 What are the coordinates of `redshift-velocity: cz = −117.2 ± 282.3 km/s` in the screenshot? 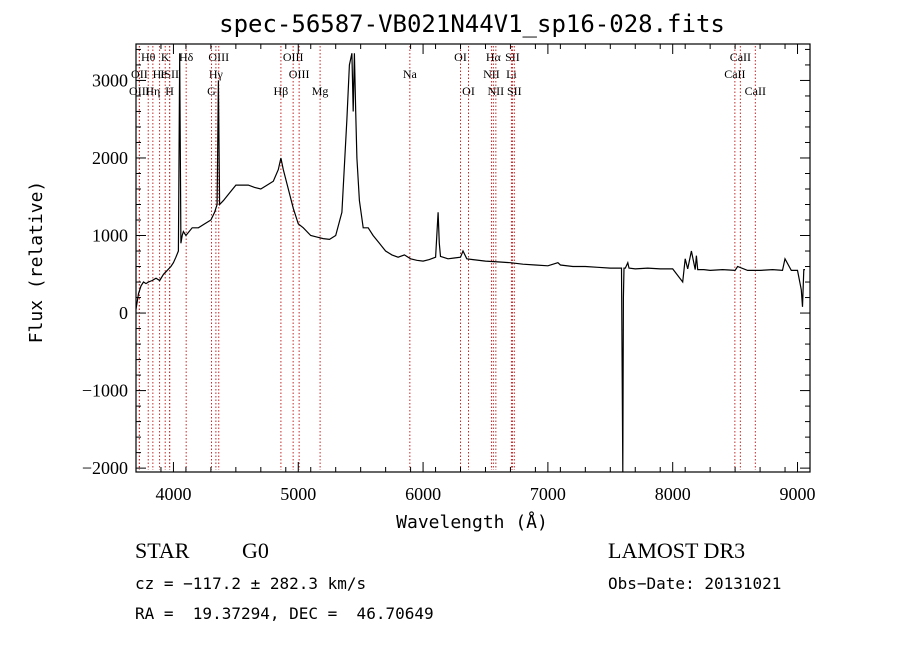 It's located at (251, 583).